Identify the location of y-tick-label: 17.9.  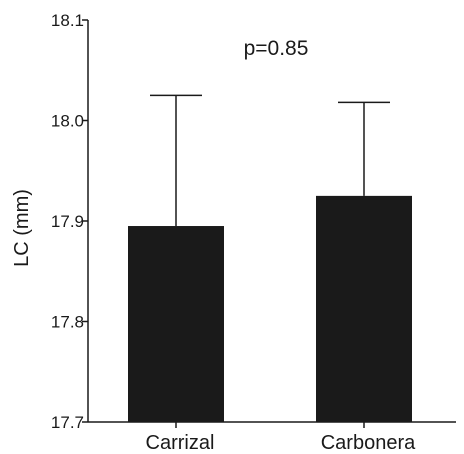
(67, 221).